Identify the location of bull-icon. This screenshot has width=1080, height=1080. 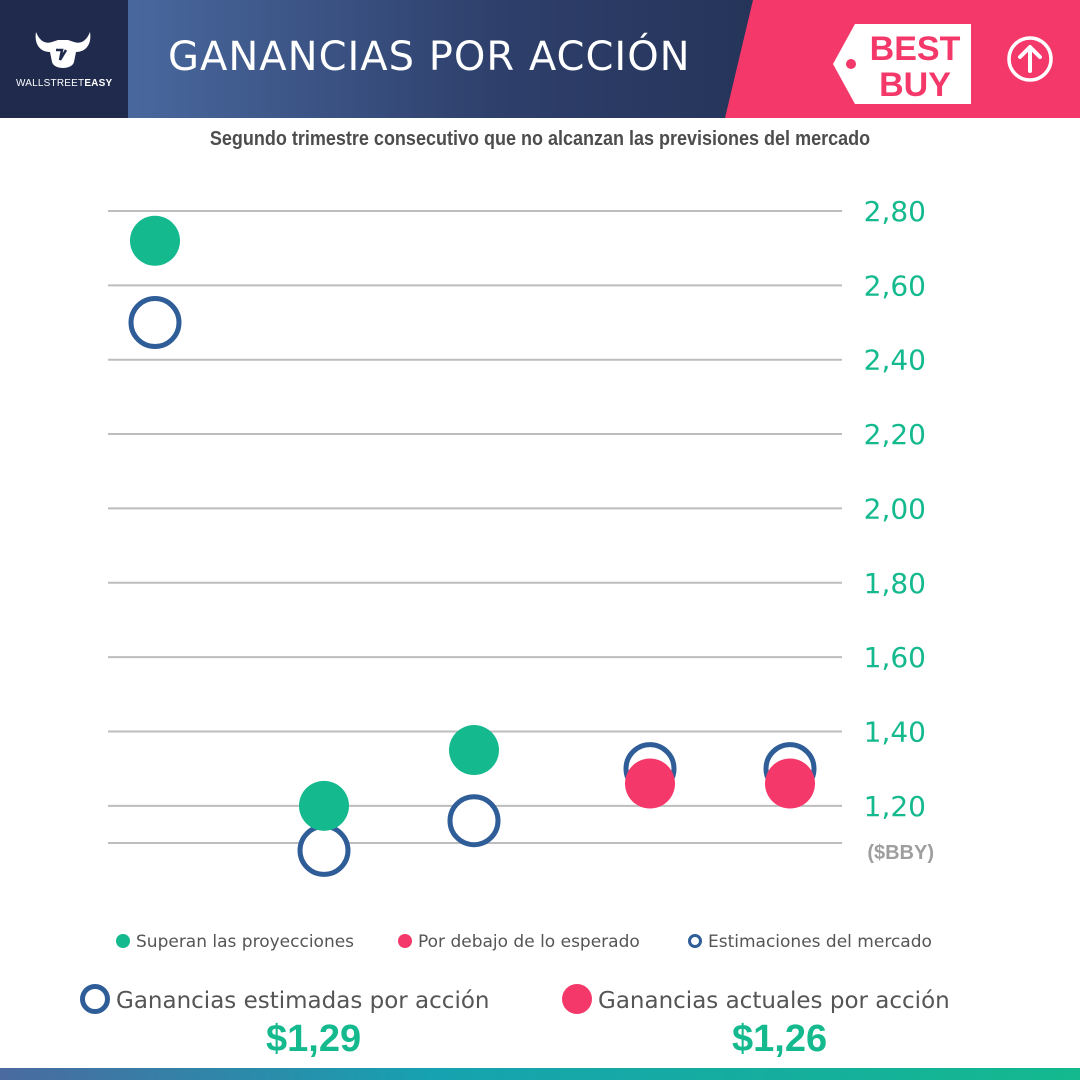
(63, 50).